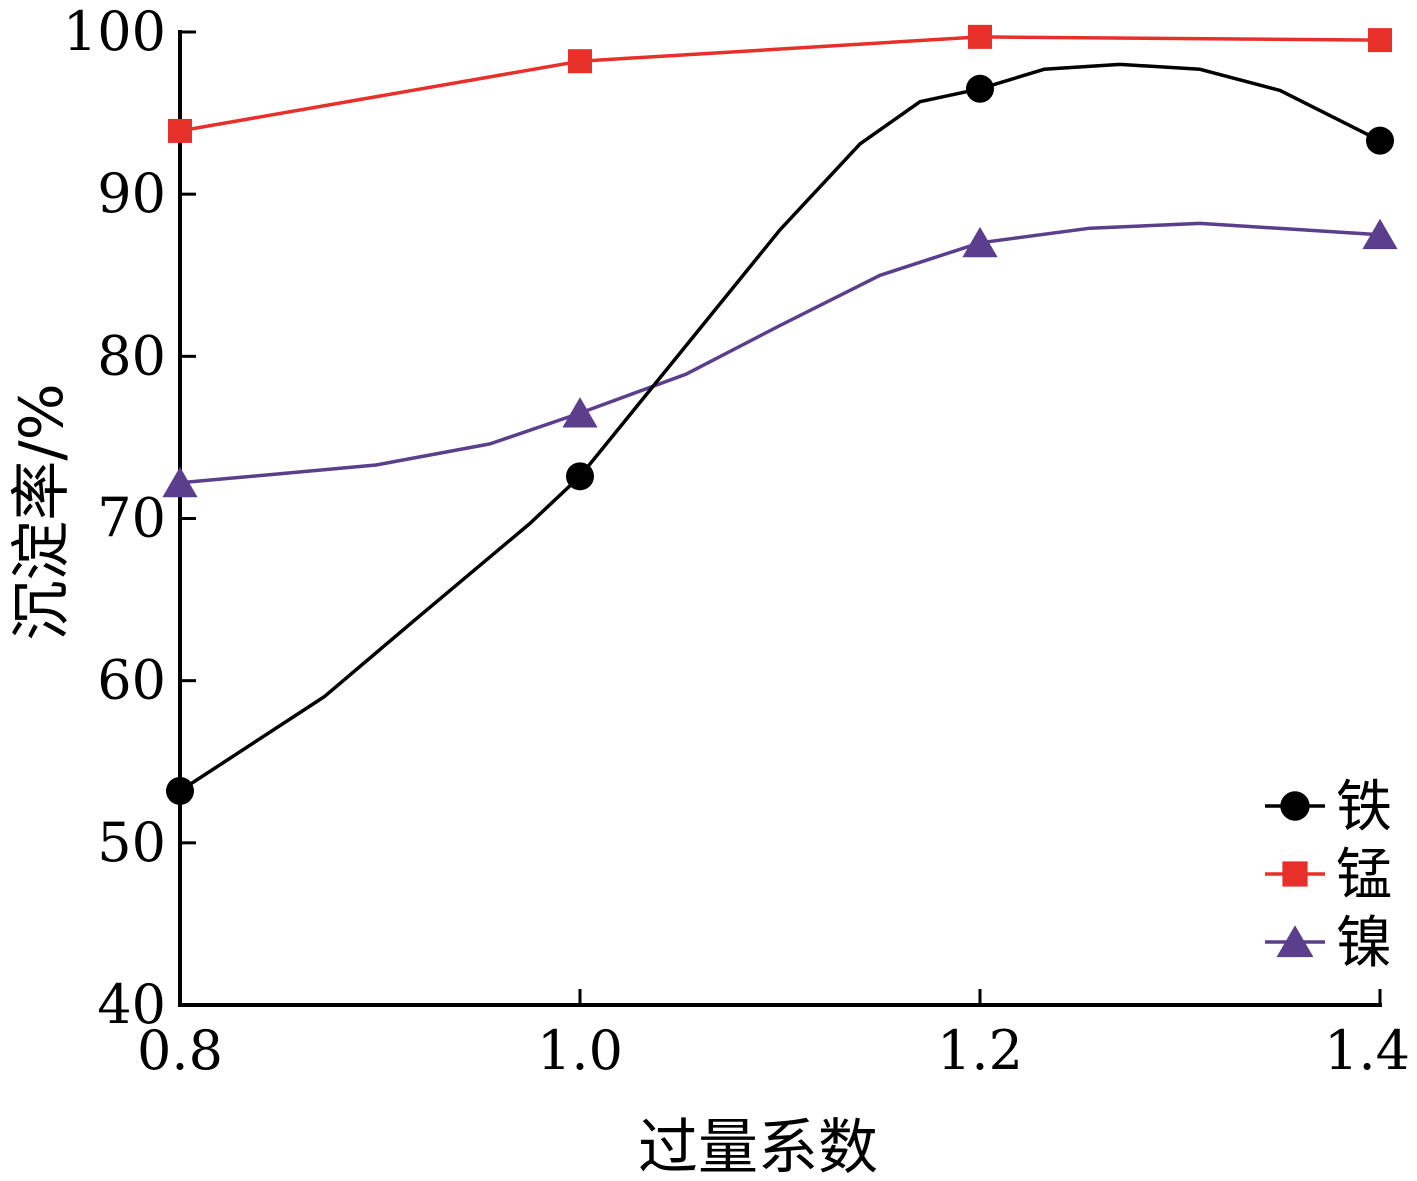  Describe the element at coordinates (758, 1147) in the screenshot. I see `x-axis-title: 过量系数` at that location.